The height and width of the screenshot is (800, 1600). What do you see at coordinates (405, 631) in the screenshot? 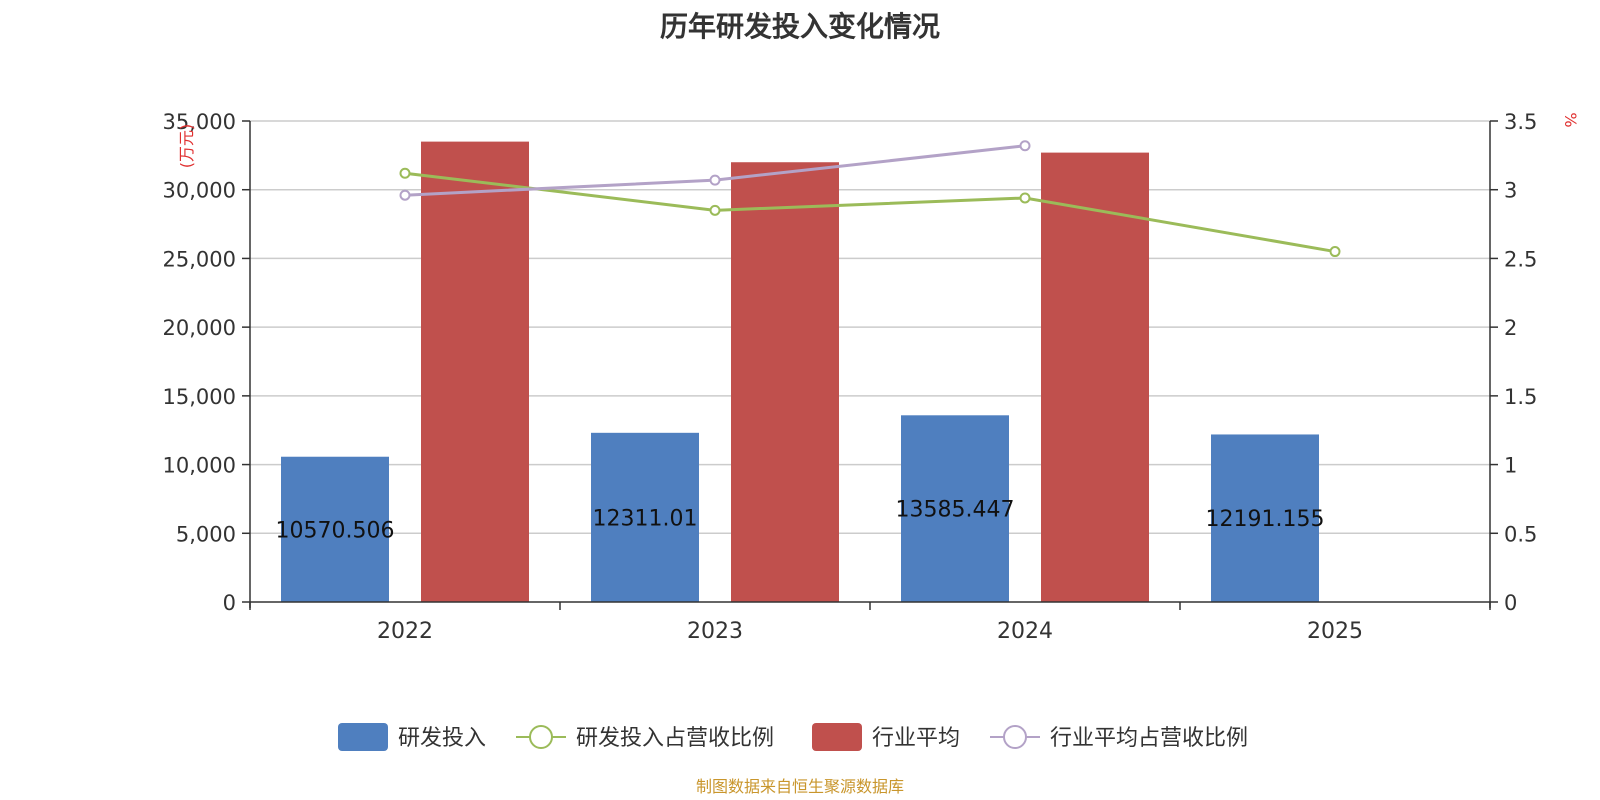
I see `x-axis-tick-label: 2022` at bounding box center [405, 631].